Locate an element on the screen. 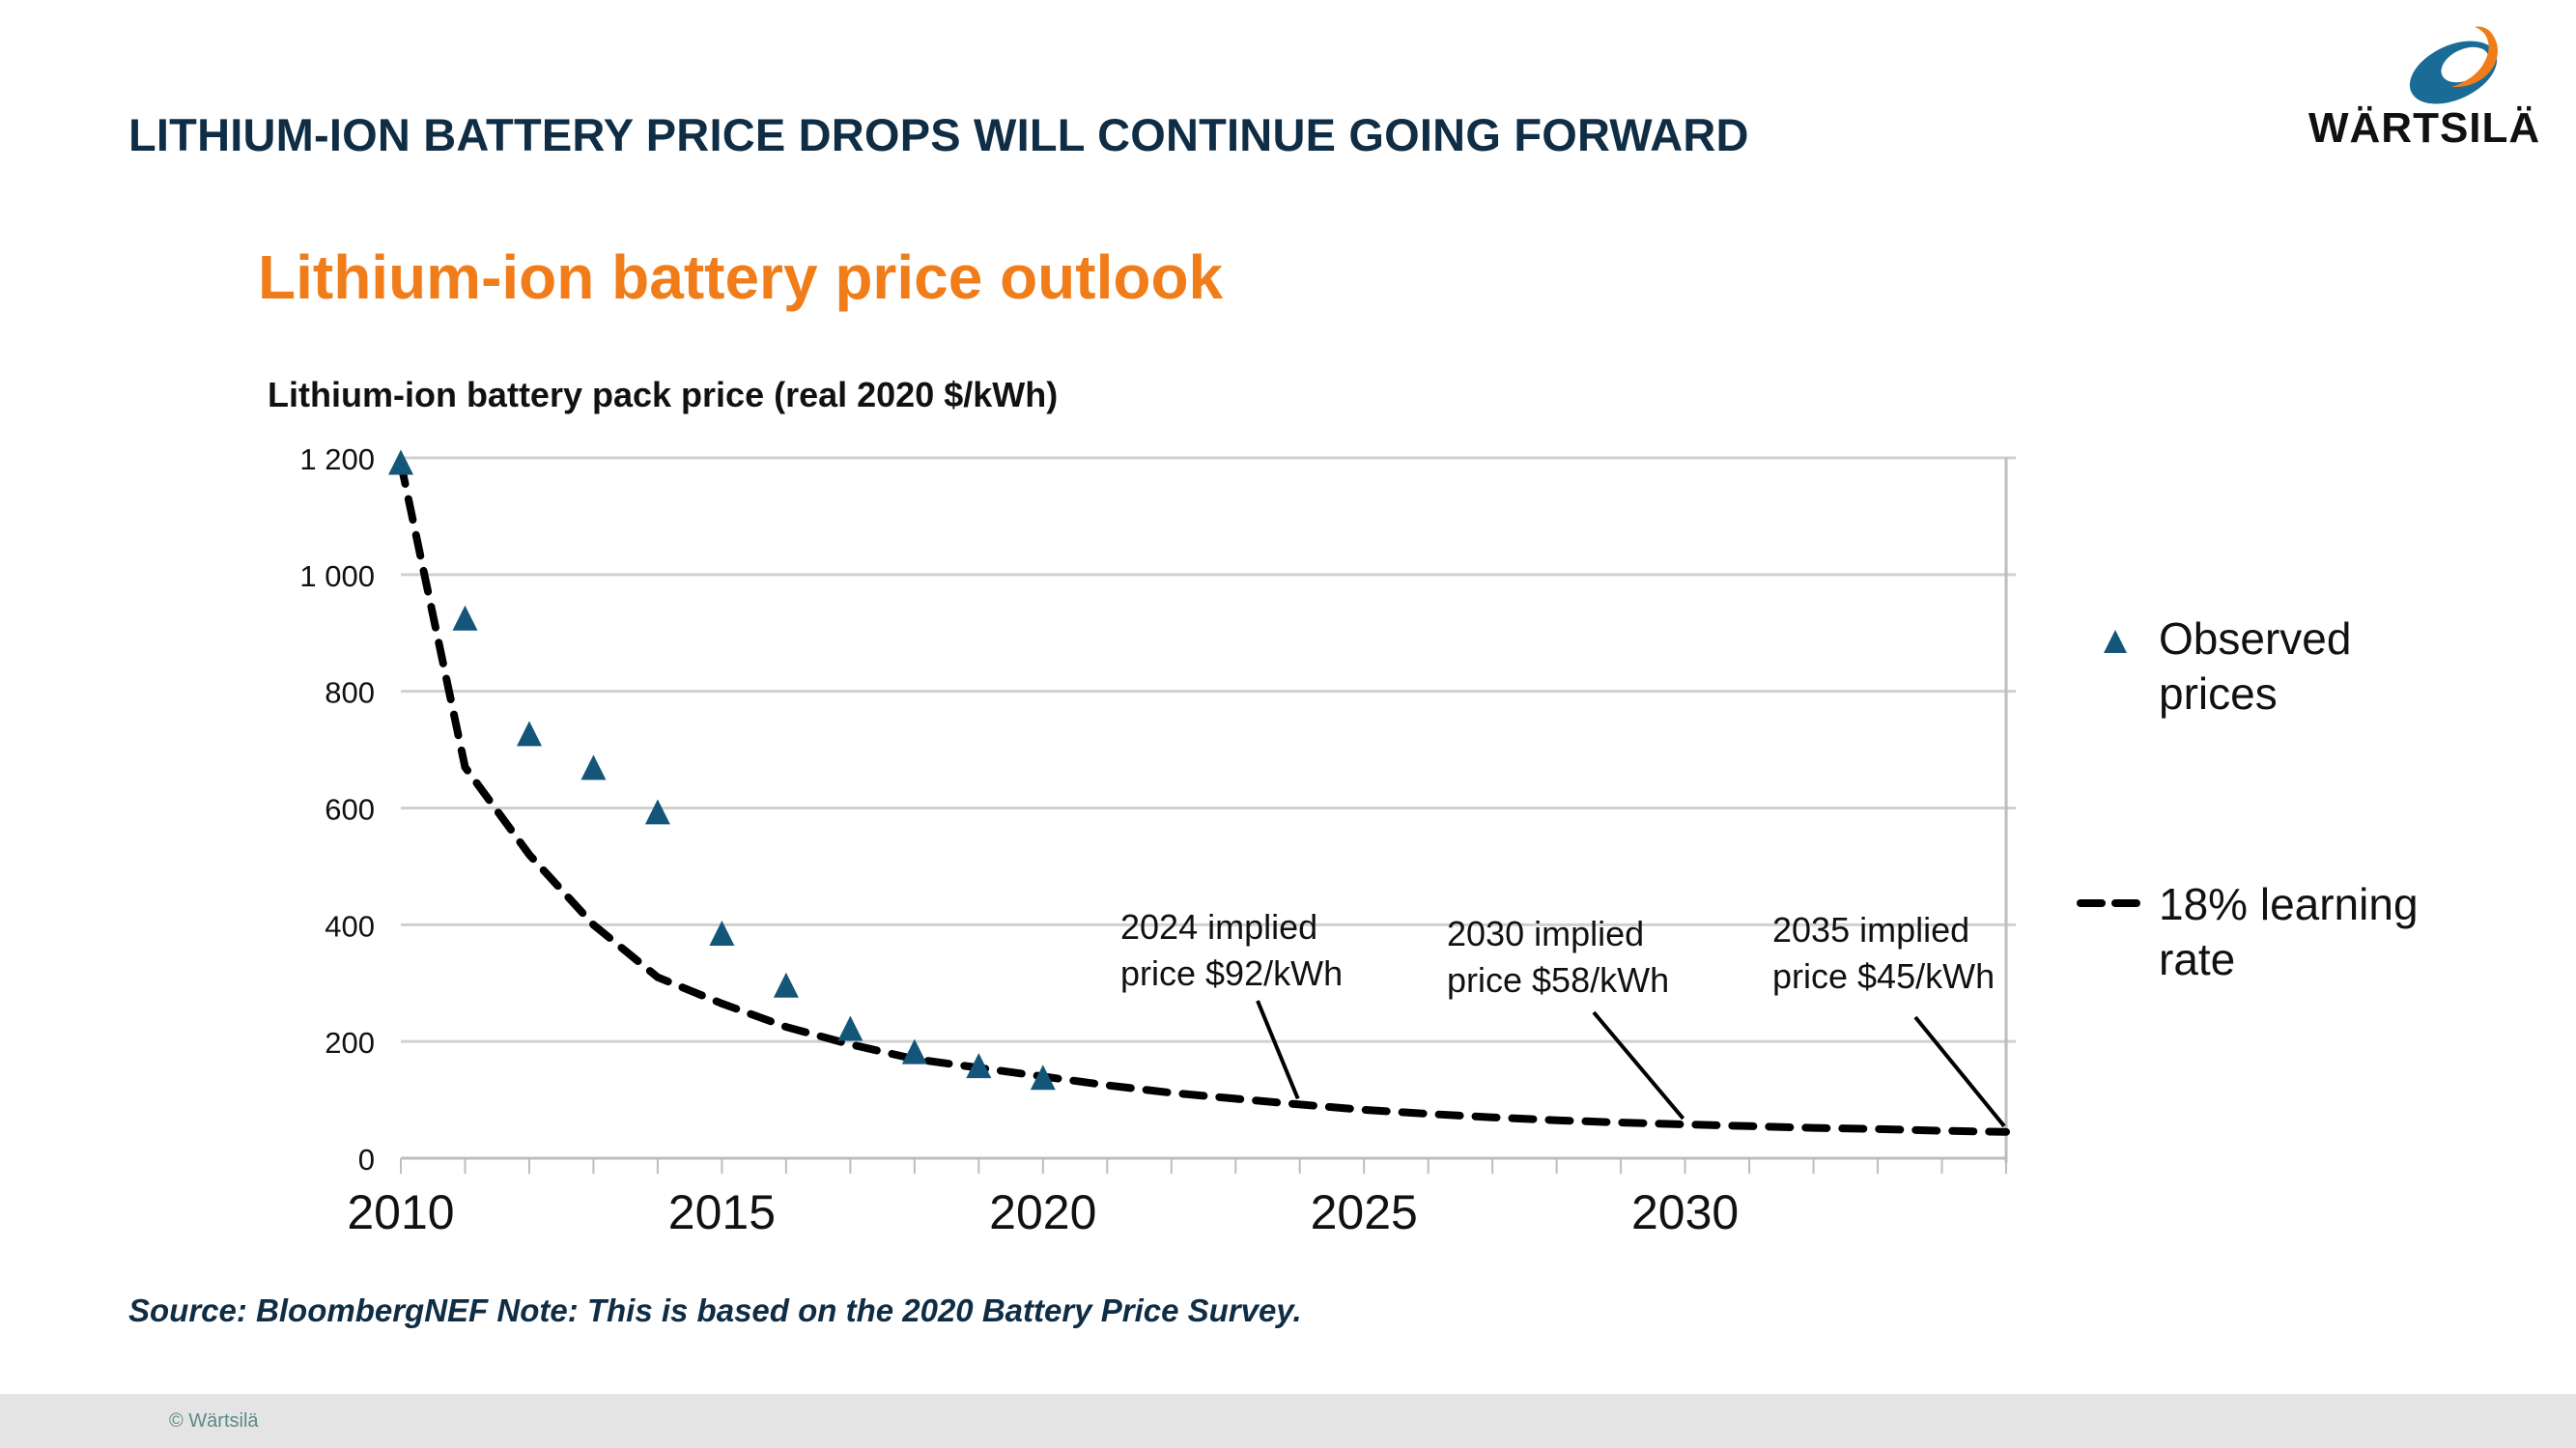 The image size is (2576, 1448). legend-observed-line1: Observed is located at coordinates (2255, 638).